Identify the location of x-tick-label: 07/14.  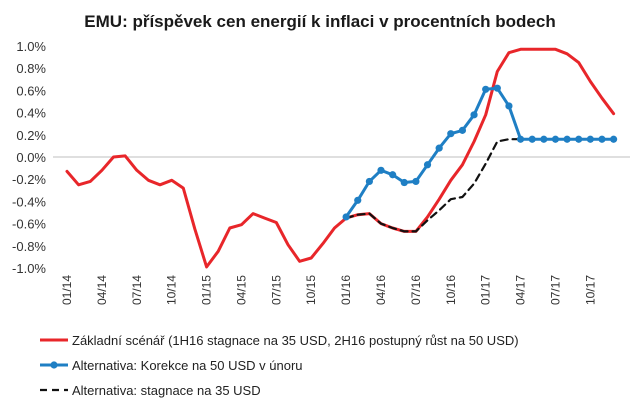
(137, 290).